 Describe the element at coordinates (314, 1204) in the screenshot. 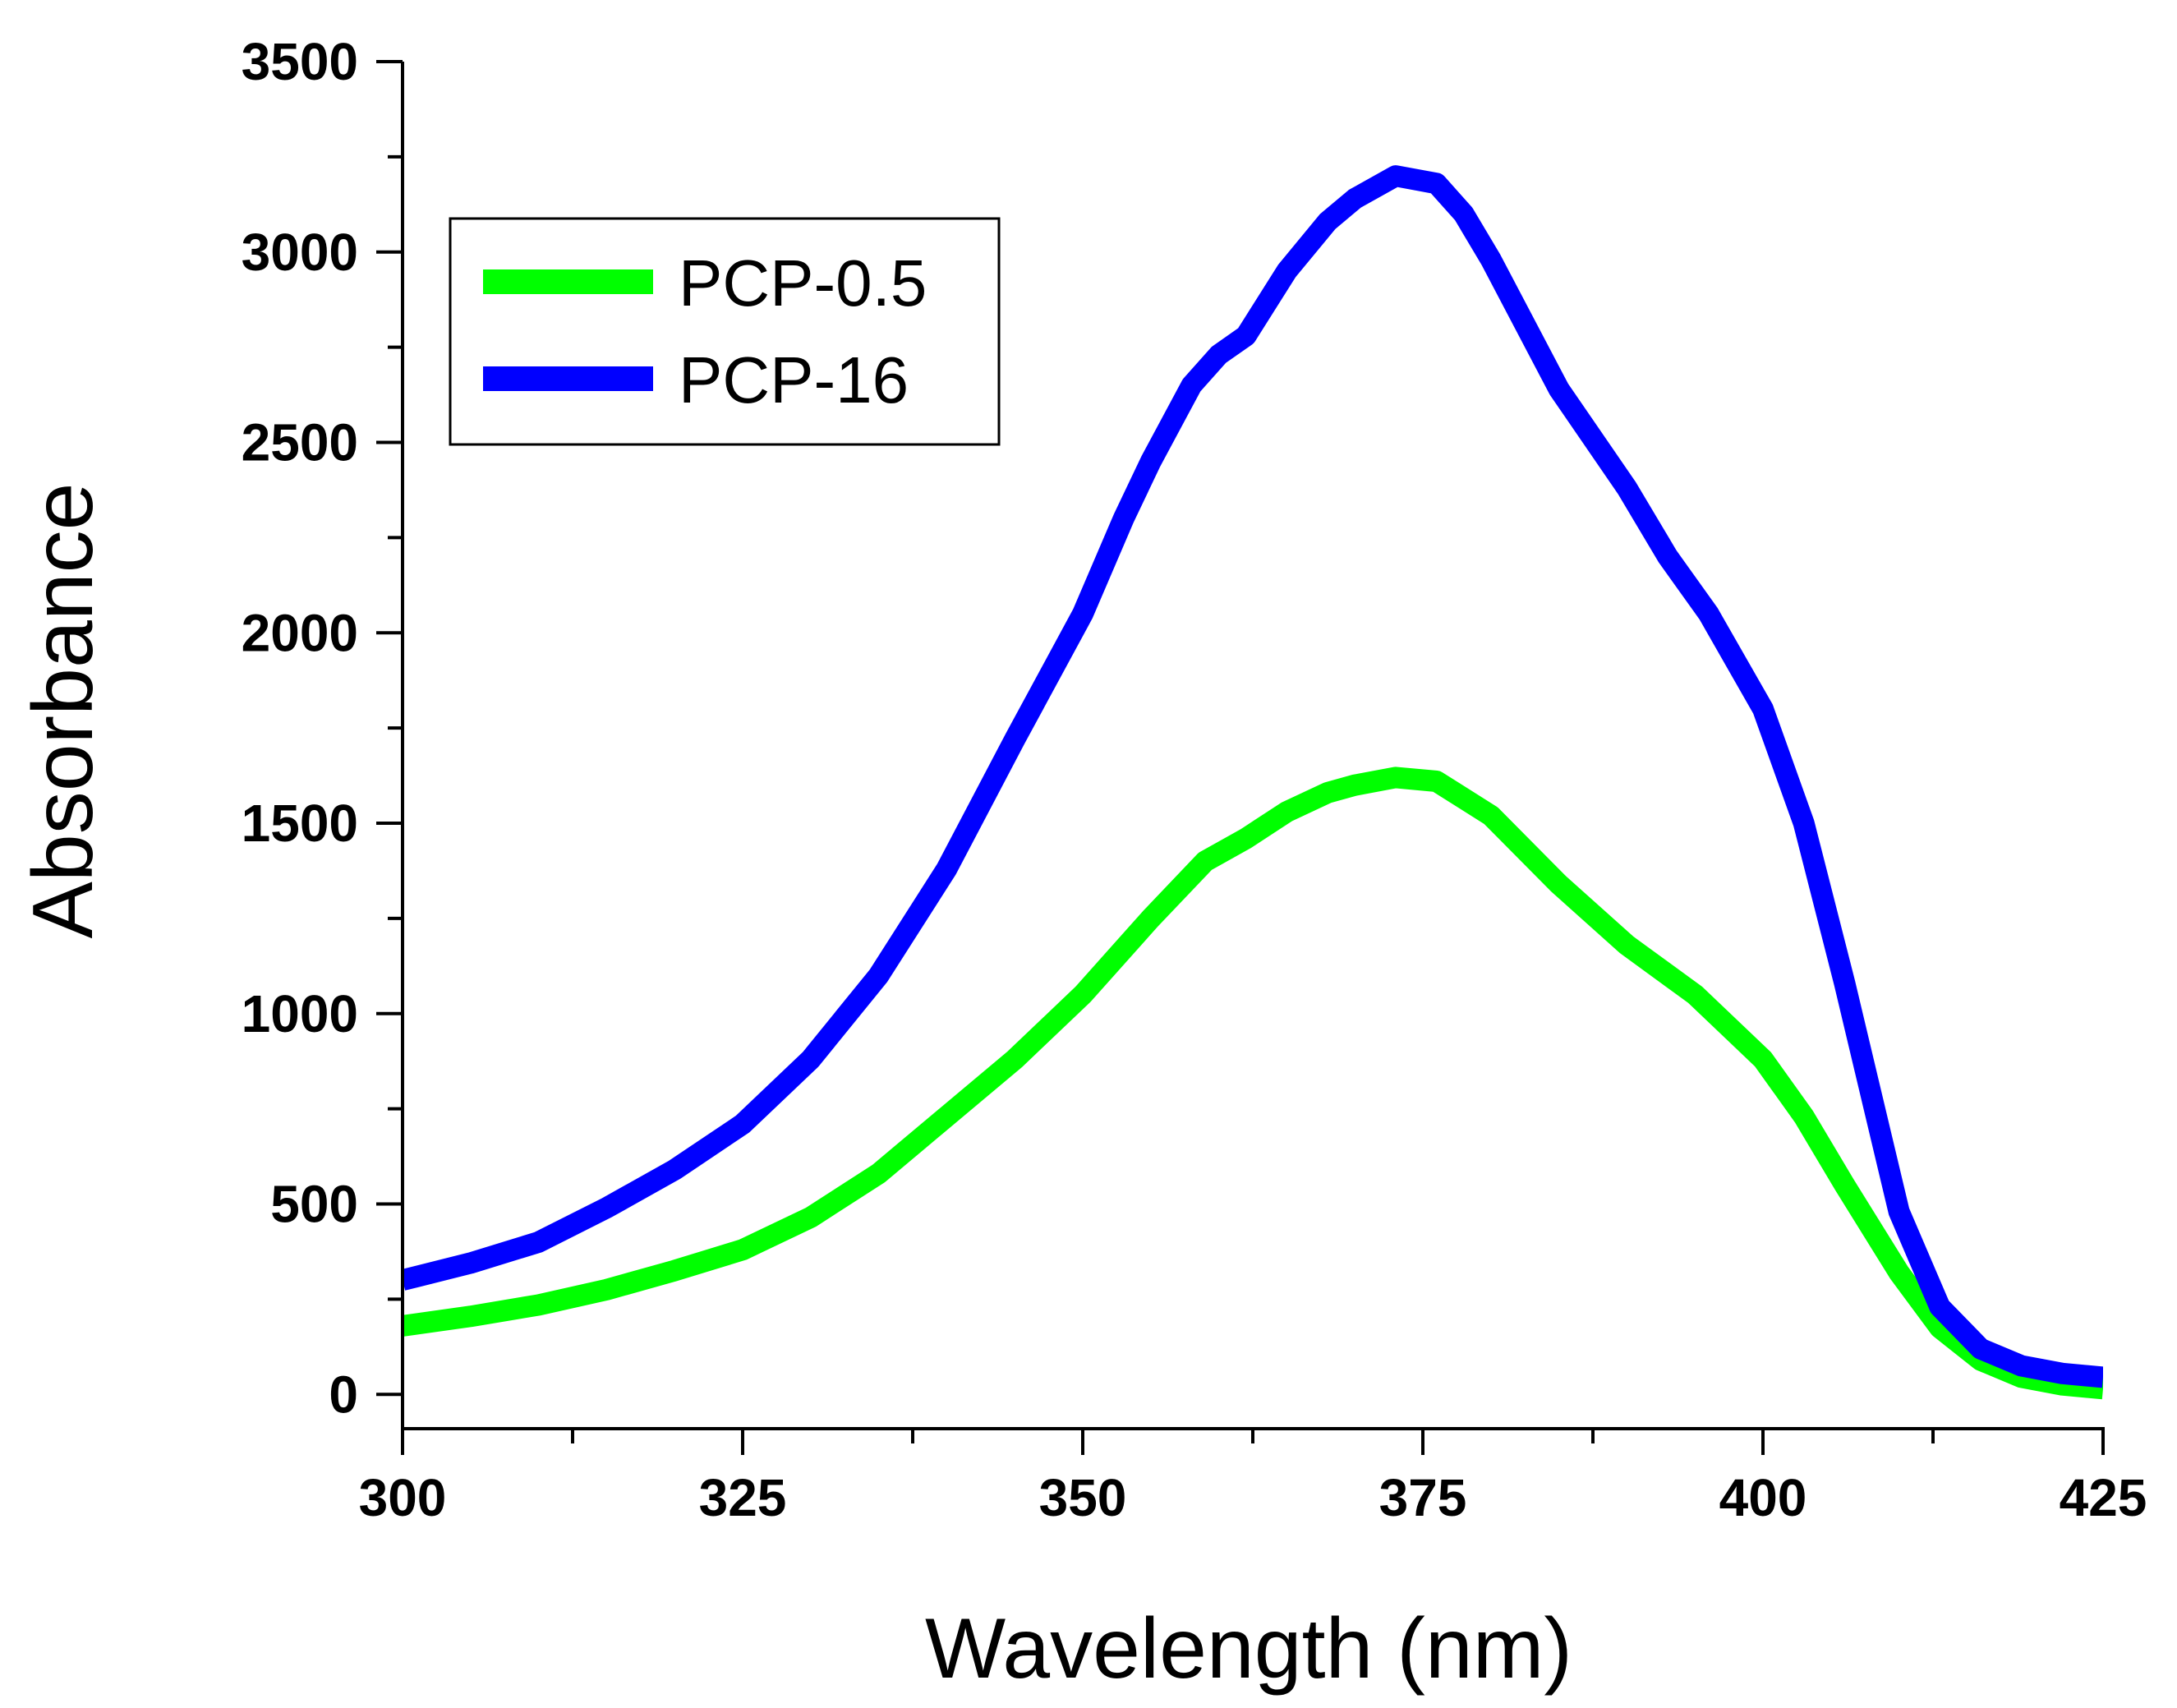

I see `y-tick-label: 500` at that location.